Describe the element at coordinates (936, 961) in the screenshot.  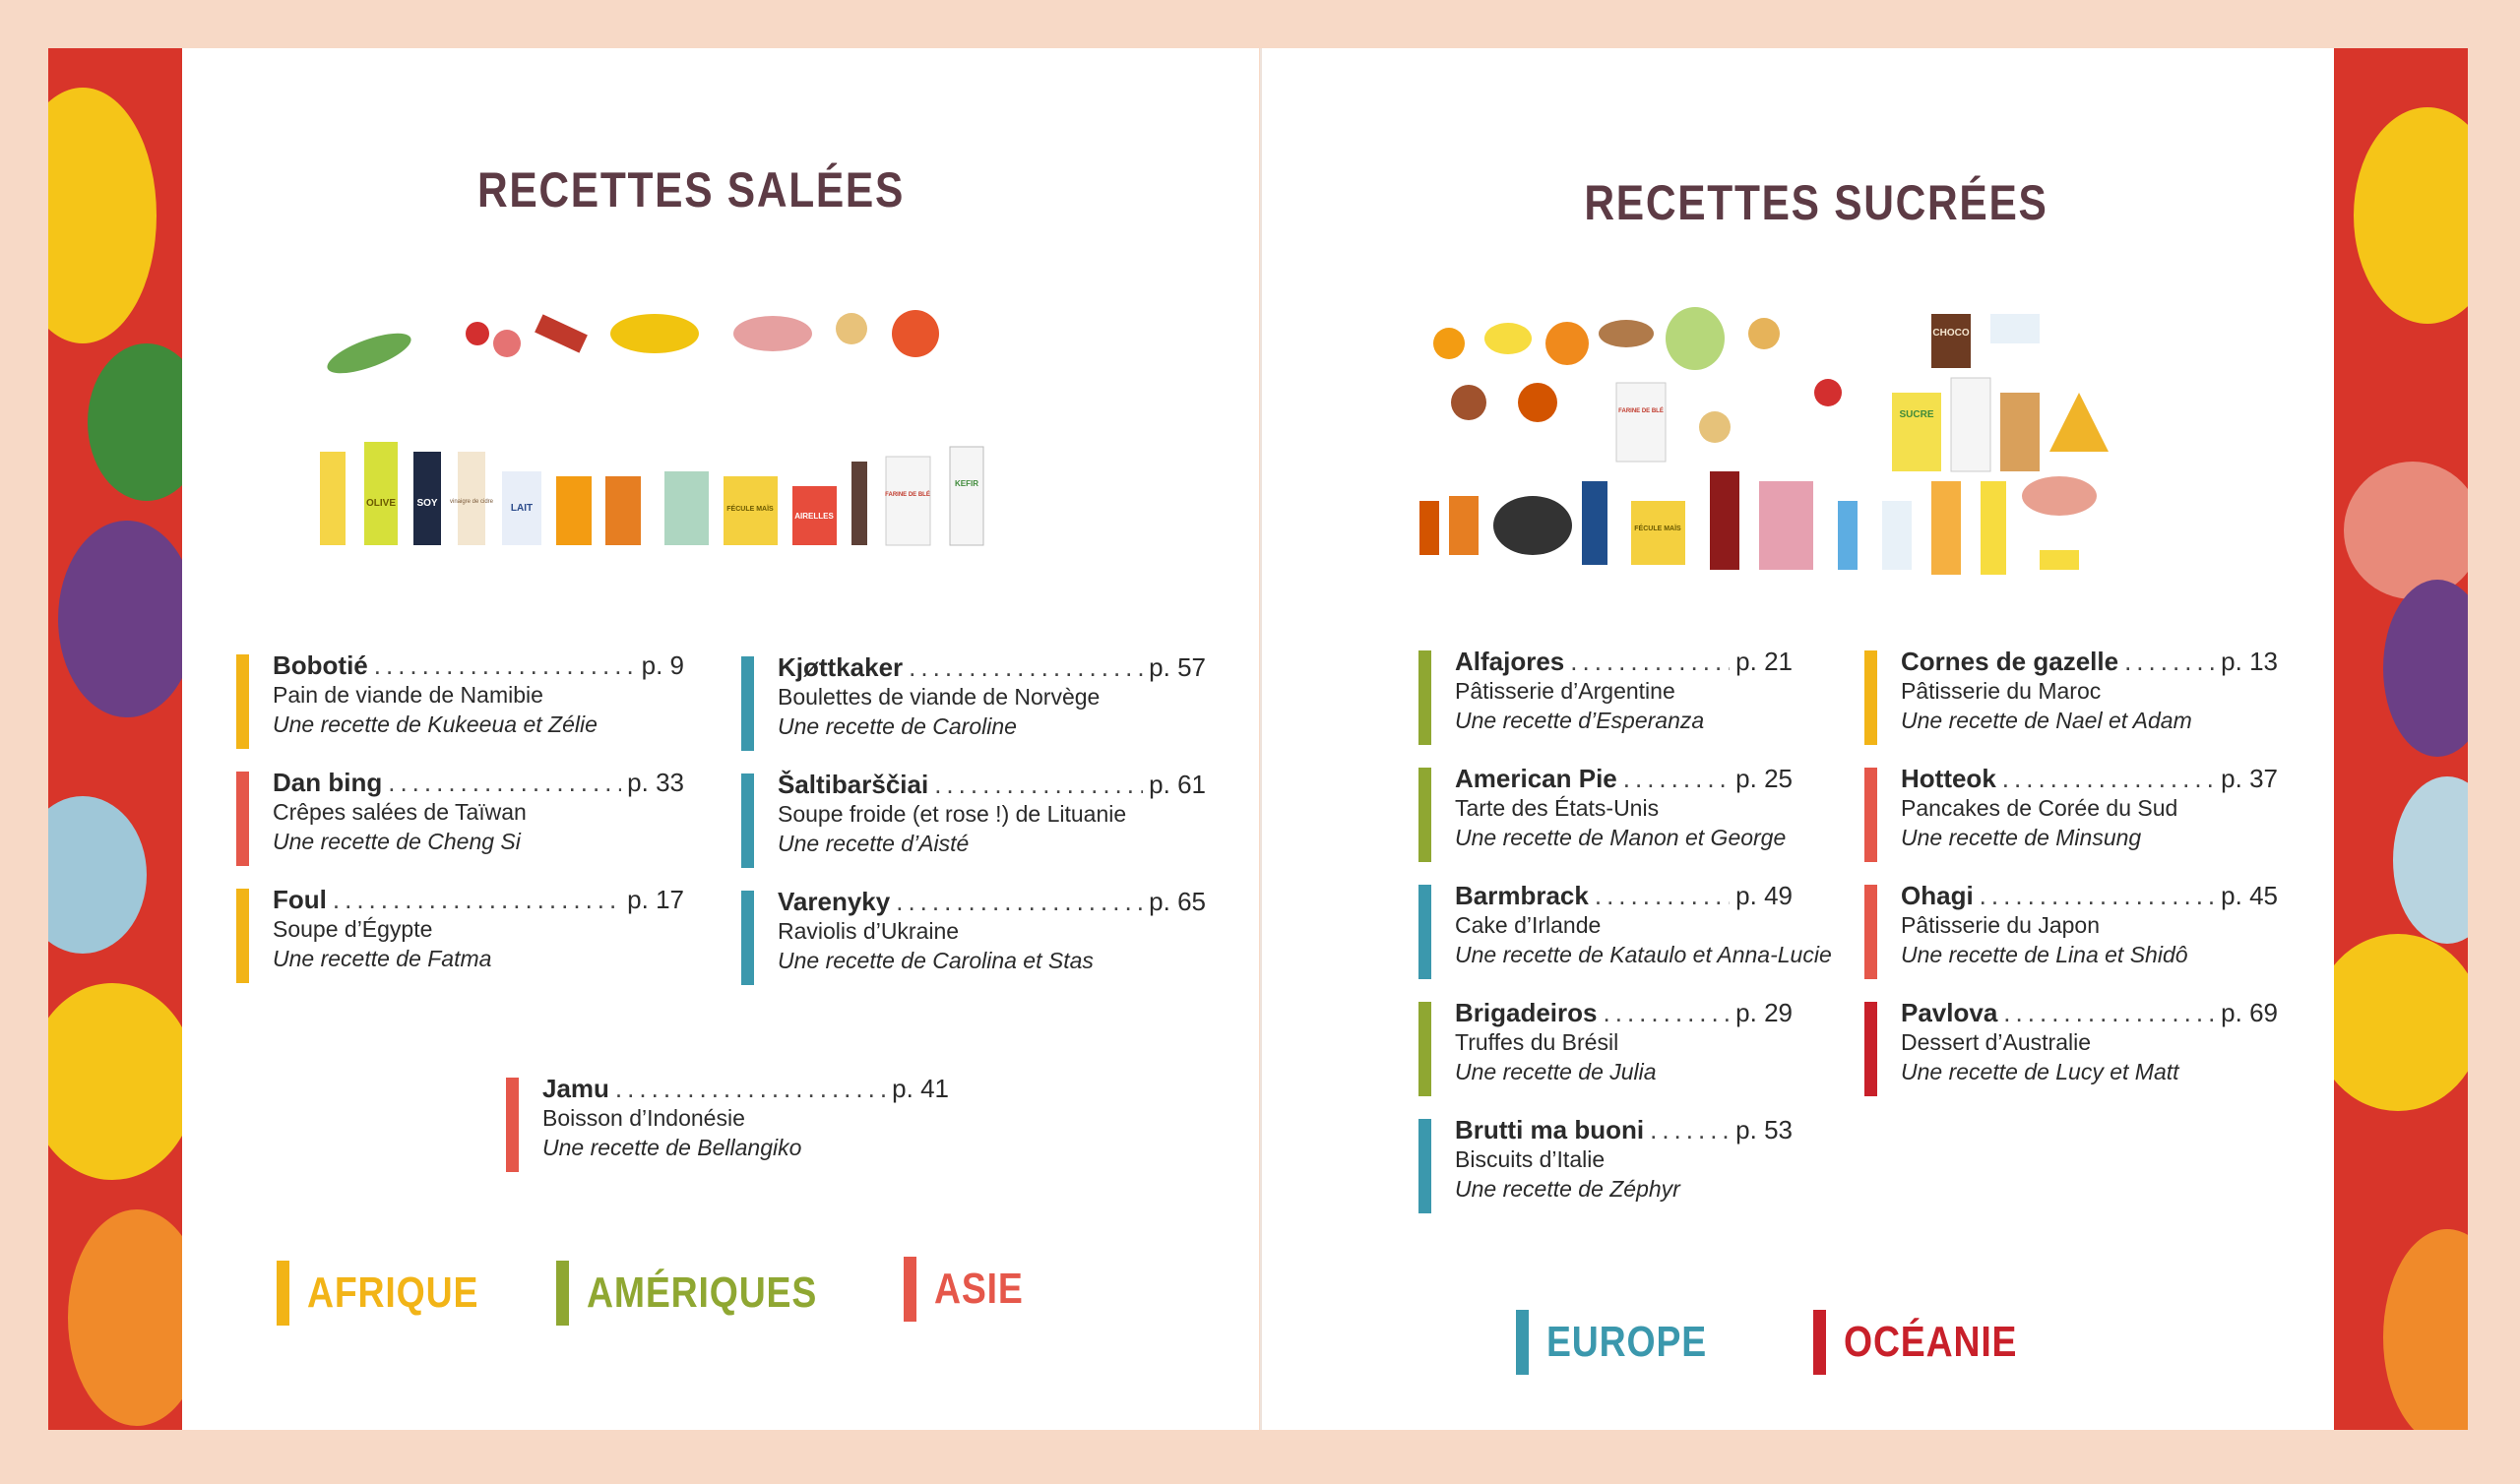
I see `recipe-author: Une recette de Carolina et Stas` at that location.